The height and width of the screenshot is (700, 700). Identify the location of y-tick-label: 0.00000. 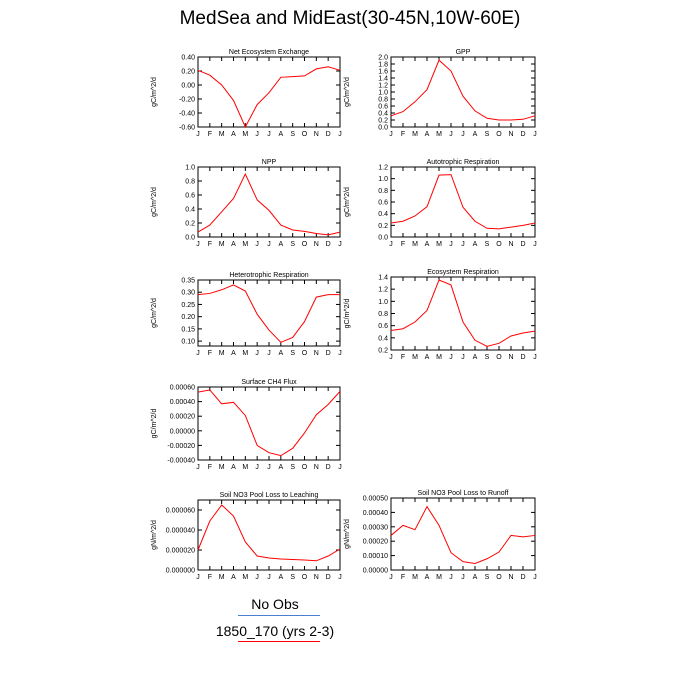
(375, 571).